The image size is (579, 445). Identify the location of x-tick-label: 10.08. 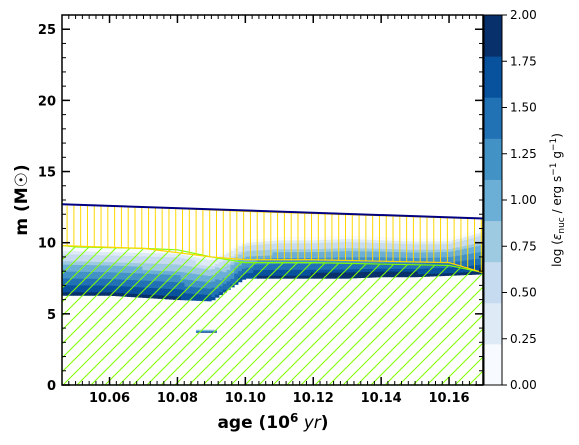
(177, 398).